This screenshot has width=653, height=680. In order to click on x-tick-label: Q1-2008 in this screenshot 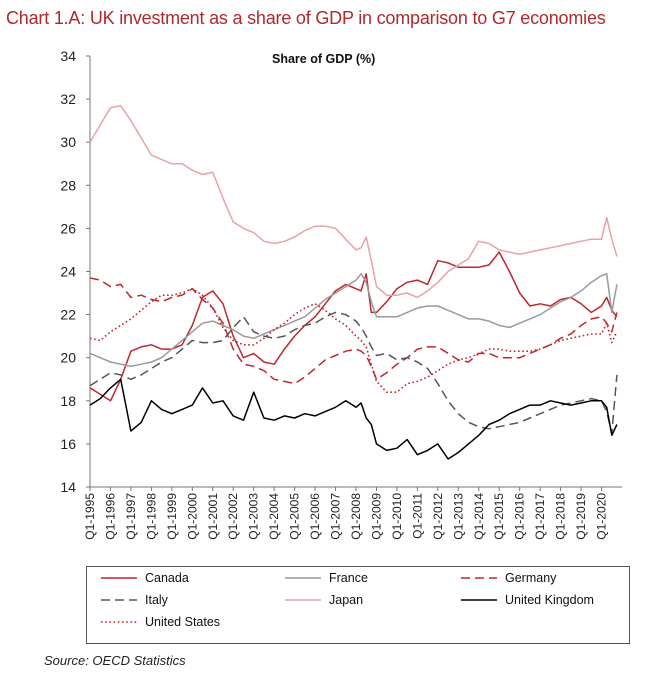, I will do `click(356, 516)`.